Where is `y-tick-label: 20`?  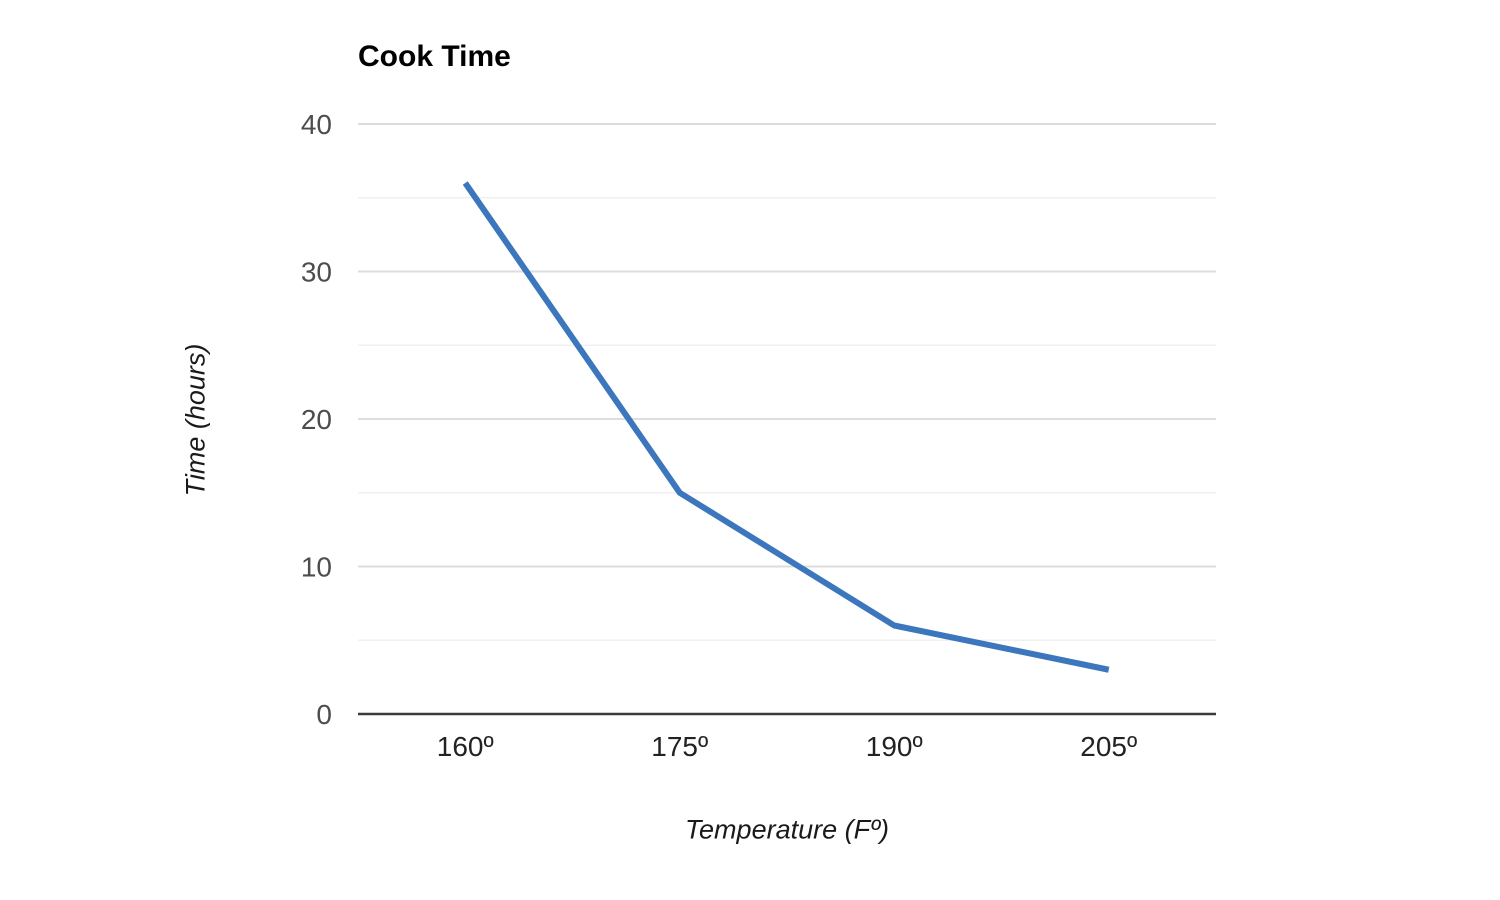 y-tick-label: 20 is located at coordinates (316, 419).